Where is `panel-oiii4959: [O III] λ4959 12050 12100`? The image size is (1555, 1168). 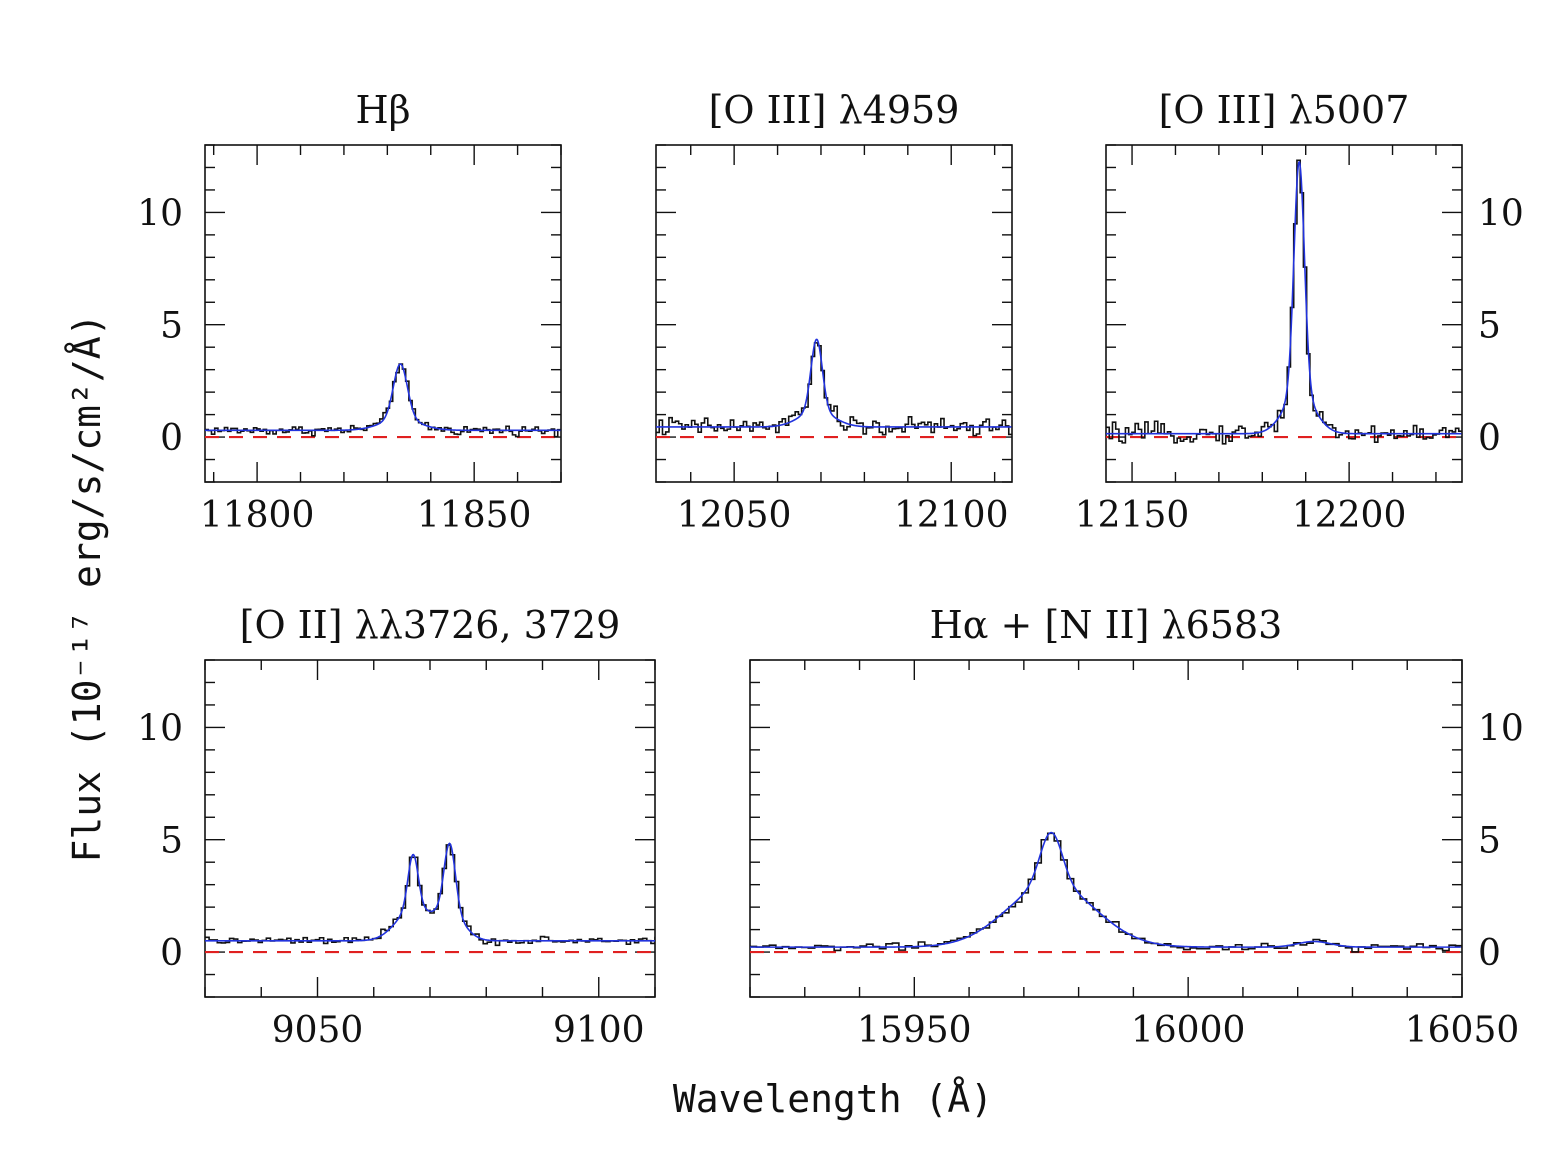 panel-oiii4959: [O III] λ4959 12050 12100 is located at coordinates (834, 312).